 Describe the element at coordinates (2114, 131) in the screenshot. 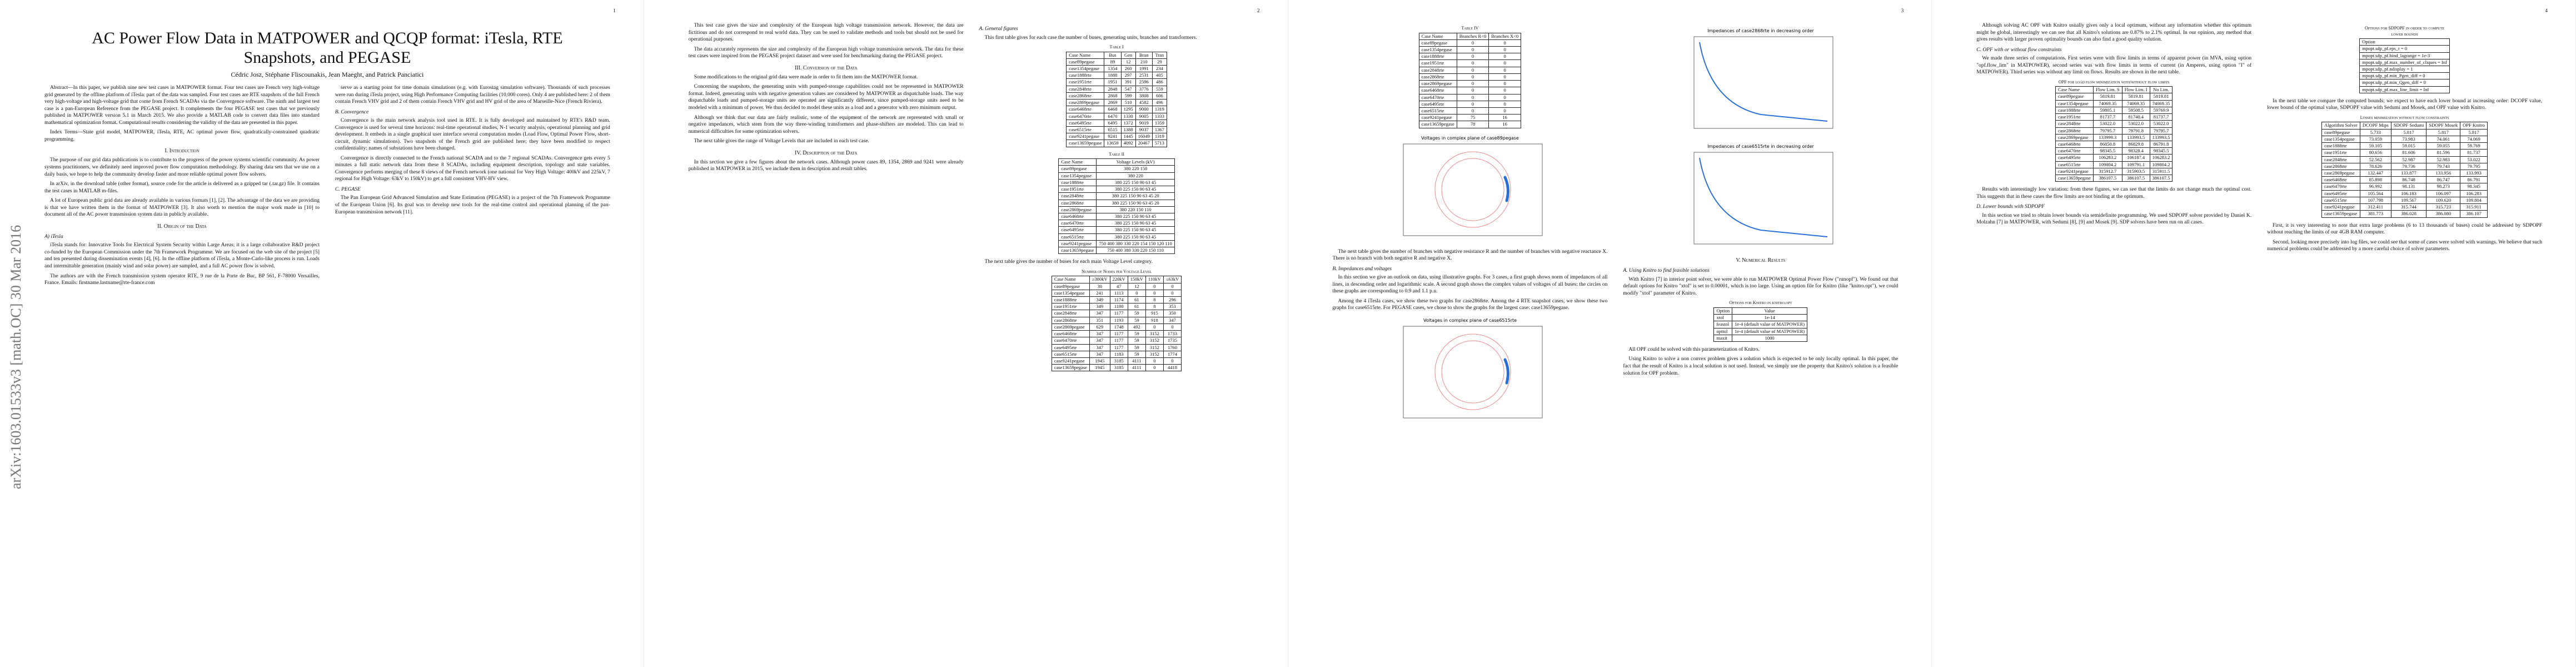

I see `table-row: case2868rte 79795.7 79791.8 79795.7` at that location.